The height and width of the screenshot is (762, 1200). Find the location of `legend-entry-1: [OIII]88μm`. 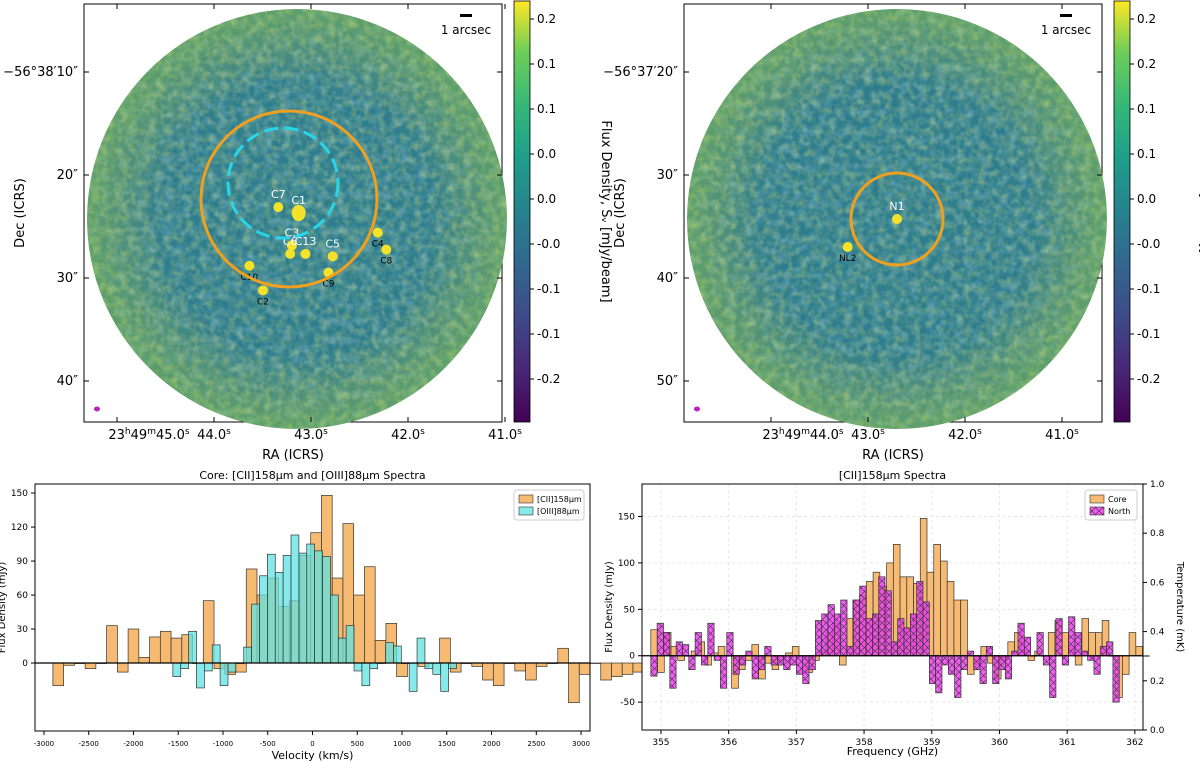

legend-entry-1: [OIII]88μm is located at coordinates (558, 511).